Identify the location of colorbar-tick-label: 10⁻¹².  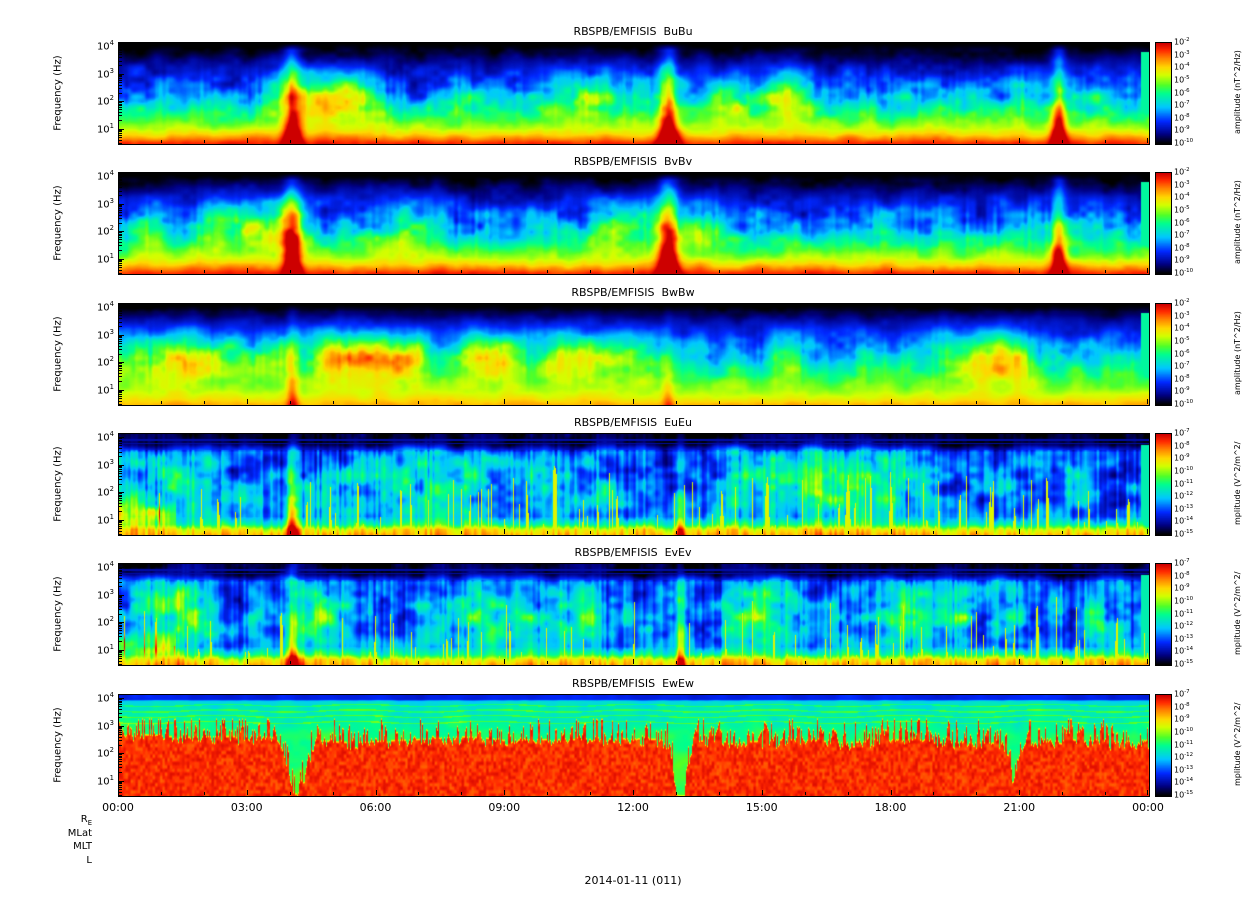
(1184, 496).